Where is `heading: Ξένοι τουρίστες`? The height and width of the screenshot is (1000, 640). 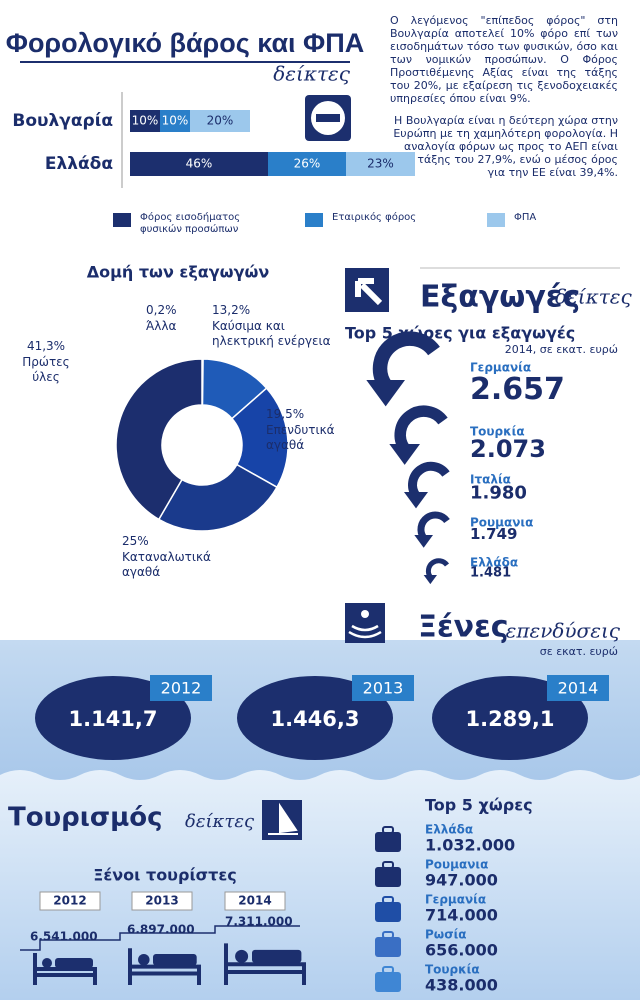 heading: Ξένοι τουρίστες is located at coordinates (164, 875).